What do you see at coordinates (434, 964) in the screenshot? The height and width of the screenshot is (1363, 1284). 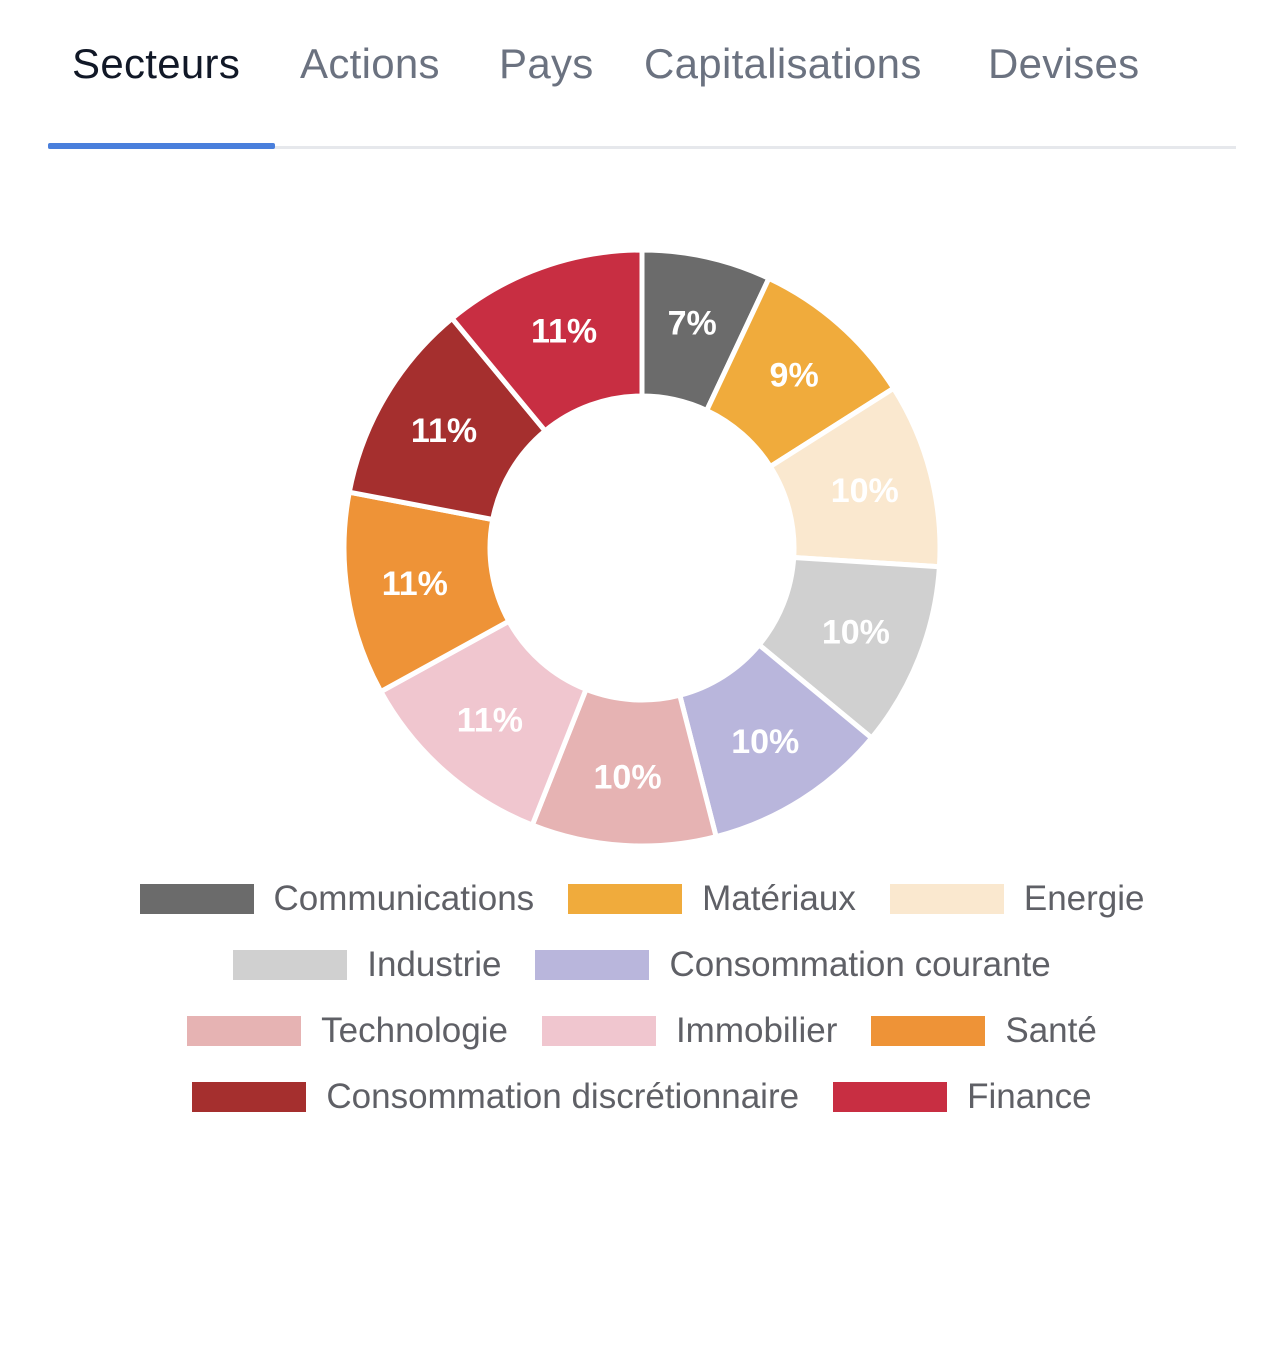 I see `legend-label: Industrie` at bounding box center [434, 964].